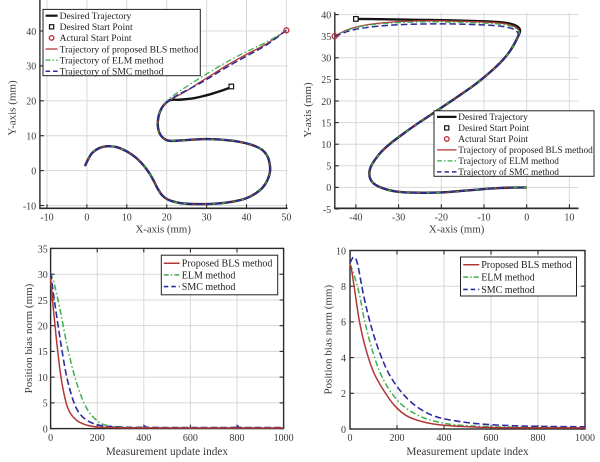  I want to click on svg-text: 50, so click(286, 218).